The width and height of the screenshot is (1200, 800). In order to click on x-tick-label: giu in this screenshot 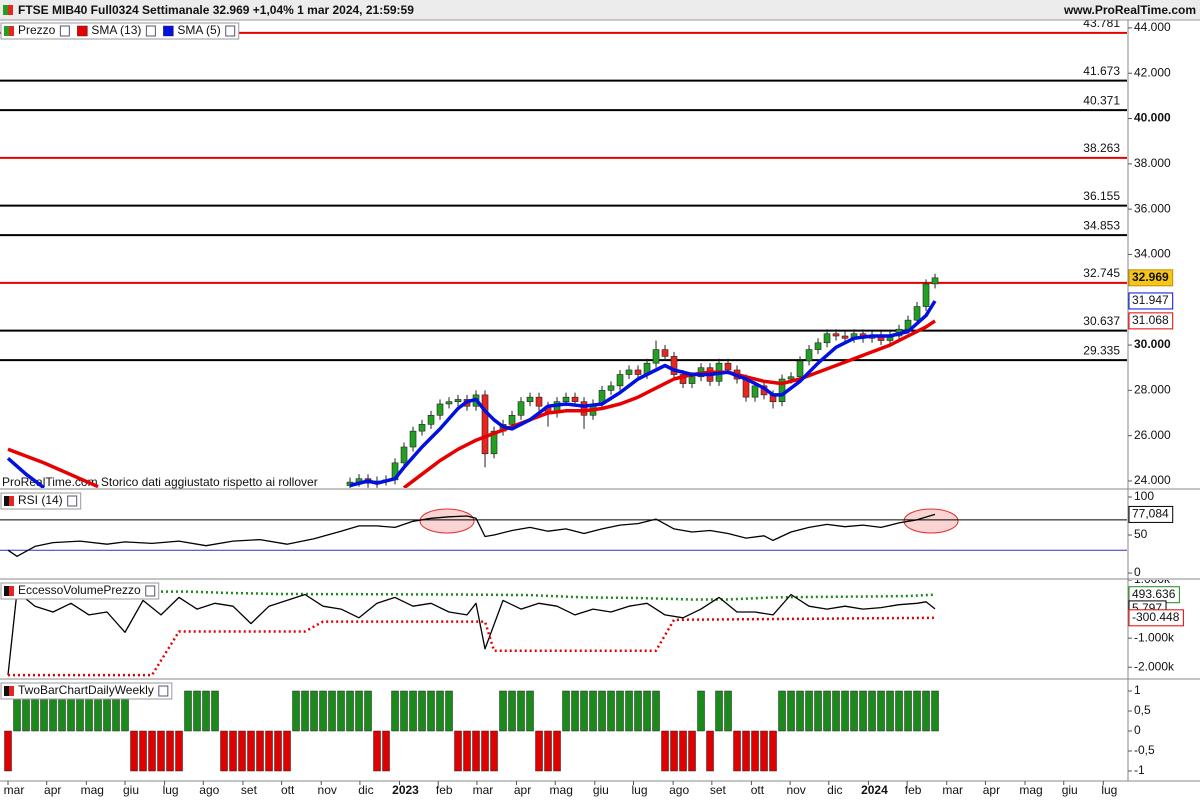, I will do `click(1070, 790)`.